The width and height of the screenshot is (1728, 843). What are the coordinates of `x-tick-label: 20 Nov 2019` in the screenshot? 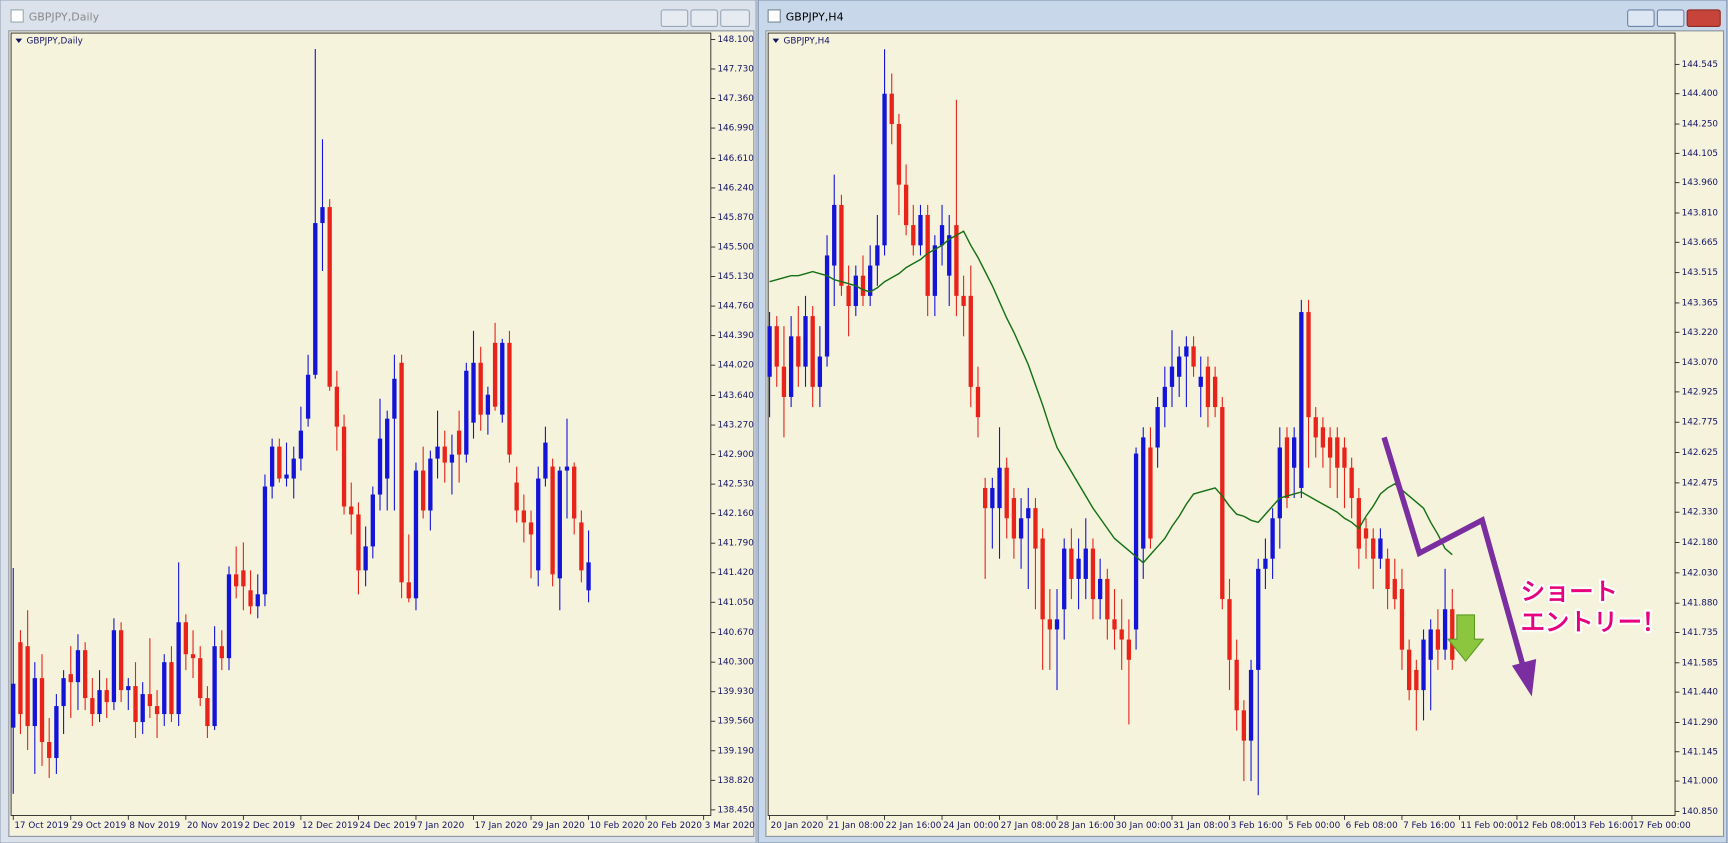 It's located at (215, 826).